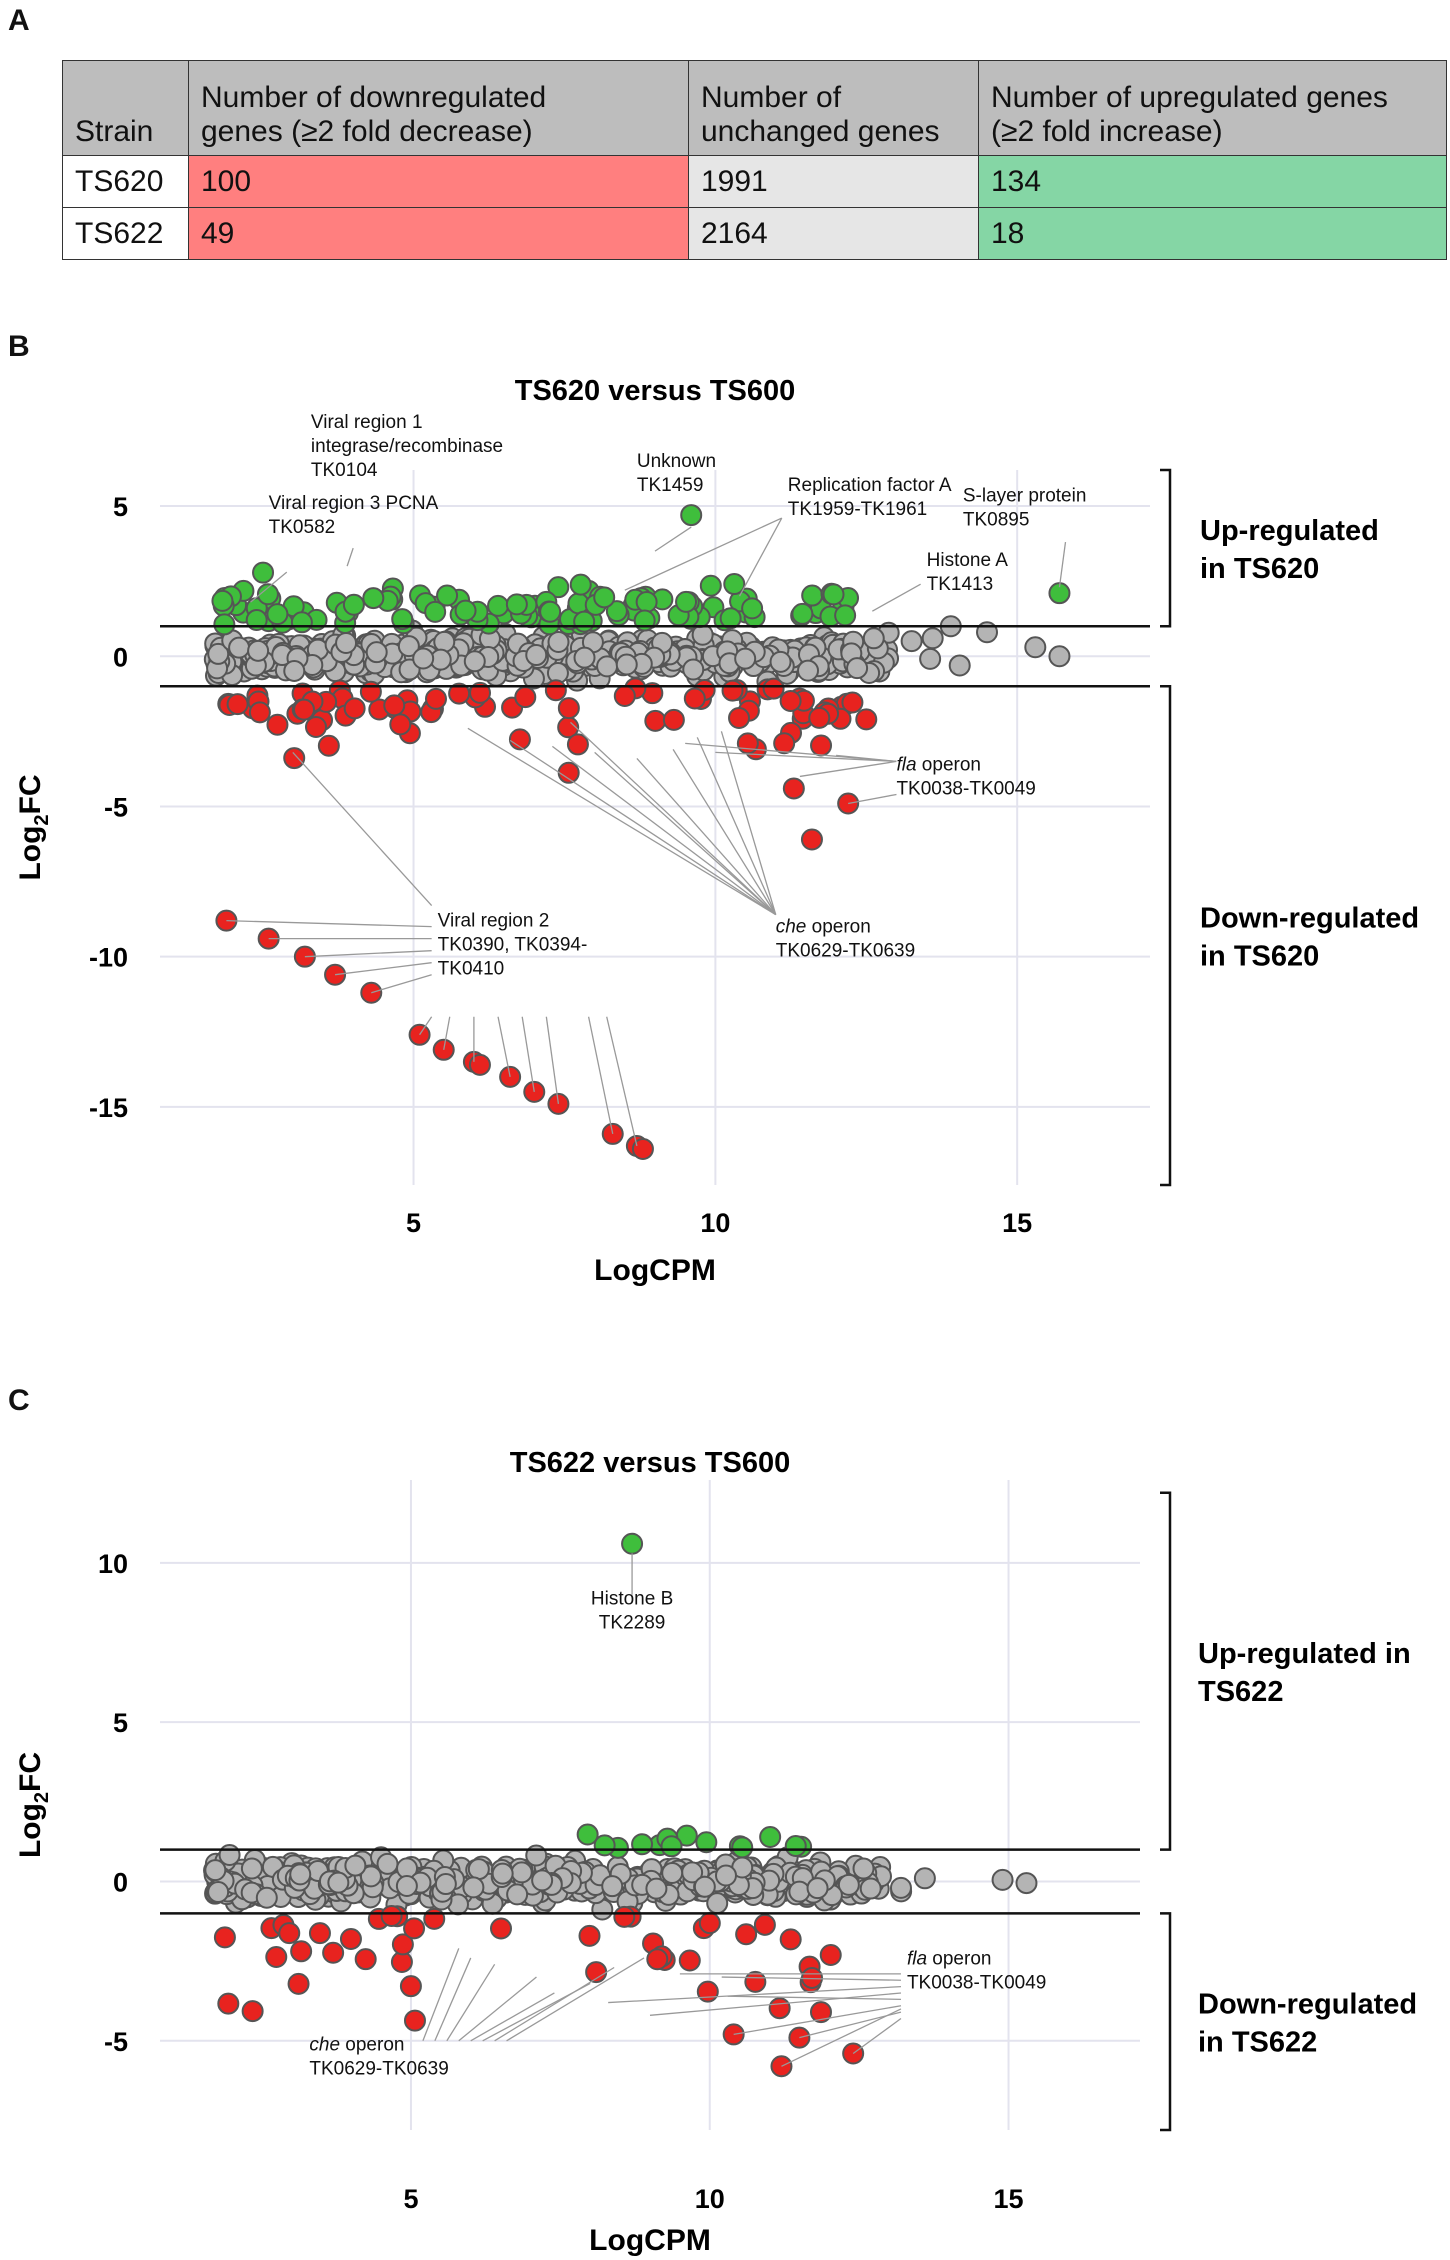 This screenshot has height=2260, width=1450. What do you see at coordinates (1309, 919) in the screenshot?
I see `side-label: Down-regulated` at bounding box center [1309, 919].